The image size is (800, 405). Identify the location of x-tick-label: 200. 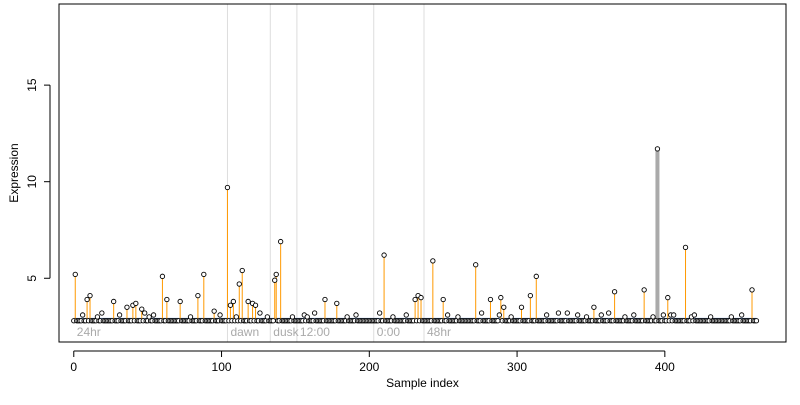
(369, 367).